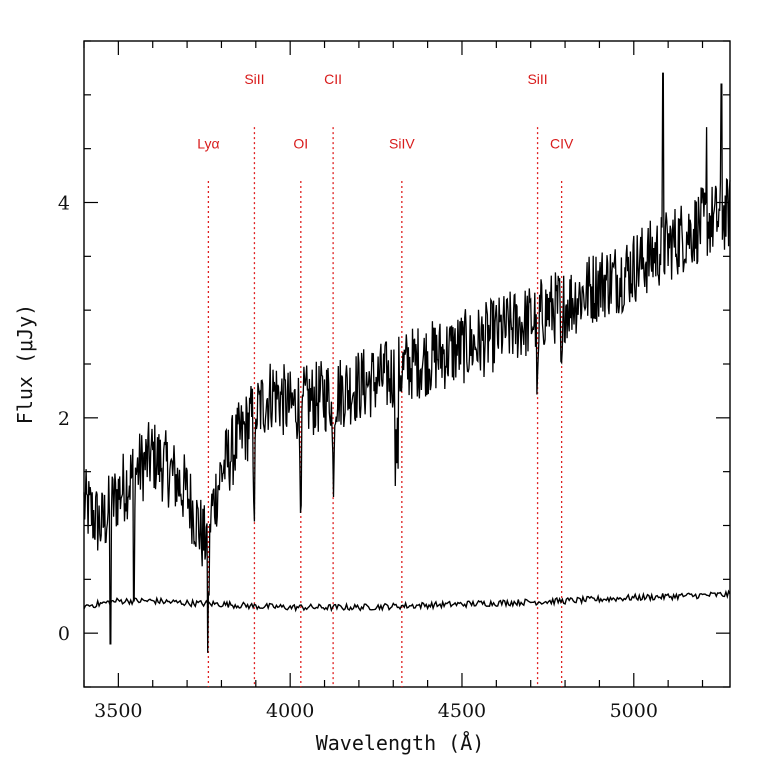  Describe the element at coordinates (25, 364) in the screenshot. I see `y-axis-title: Flux (μJy)` at that location.